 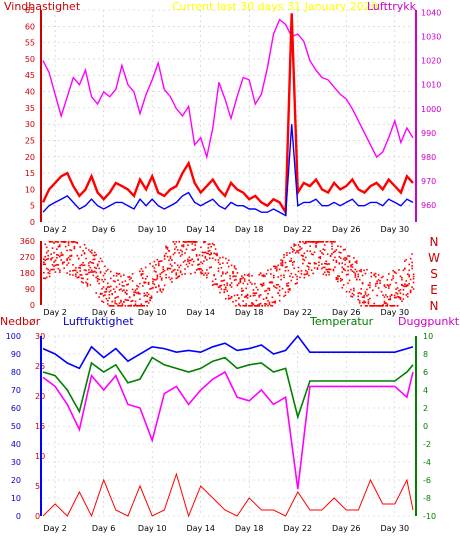 I want to click on direction-tick-label: 360, so click(x=27, y=241).